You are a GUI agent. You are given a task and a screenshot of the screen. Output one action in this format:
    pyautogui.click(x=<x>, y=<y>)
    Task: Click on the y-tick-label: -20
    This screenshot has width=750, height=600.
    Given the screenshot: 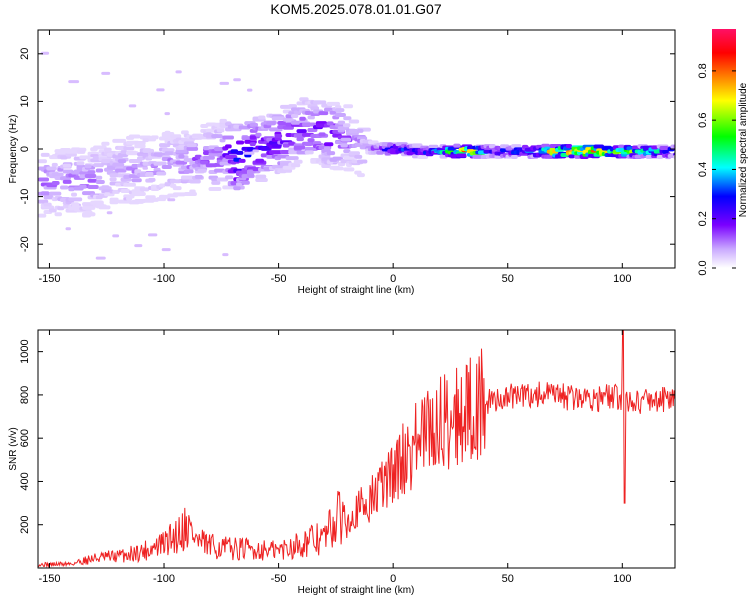 What is the action you would take?
    pyautogui.click(x=25, y=244)
    